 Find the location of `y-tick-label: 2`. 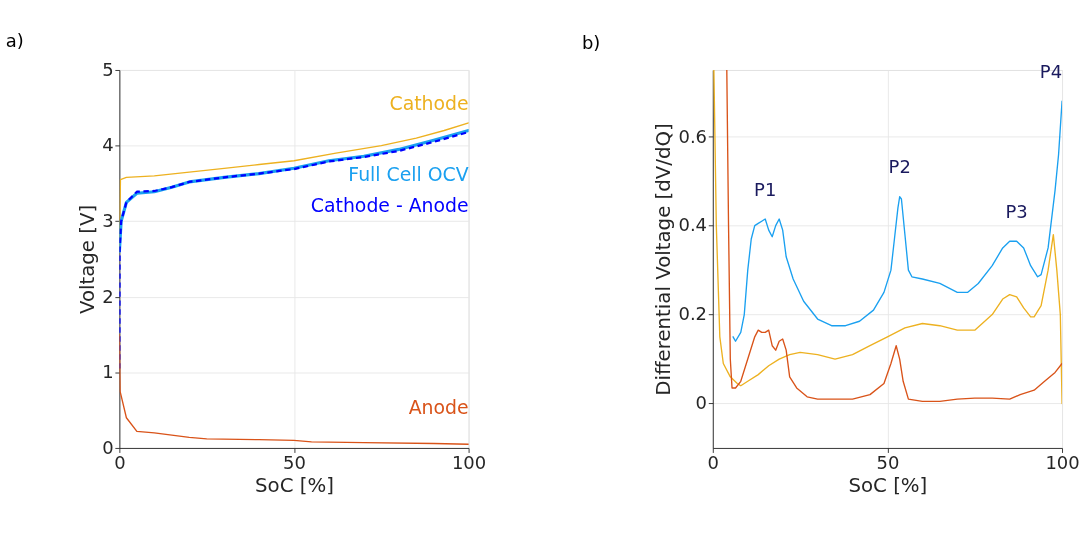

y-tick-label: 2 is located at coordinates (108, 296).